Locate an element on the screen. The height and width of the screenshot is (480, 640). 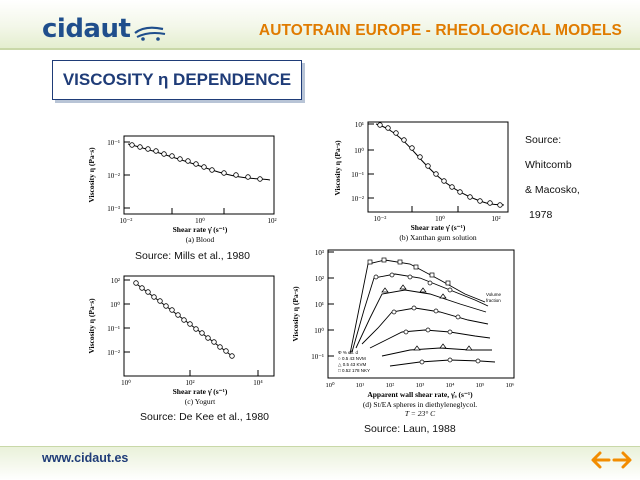
side-source-line: 1978 is located at coordinates (541, 215).